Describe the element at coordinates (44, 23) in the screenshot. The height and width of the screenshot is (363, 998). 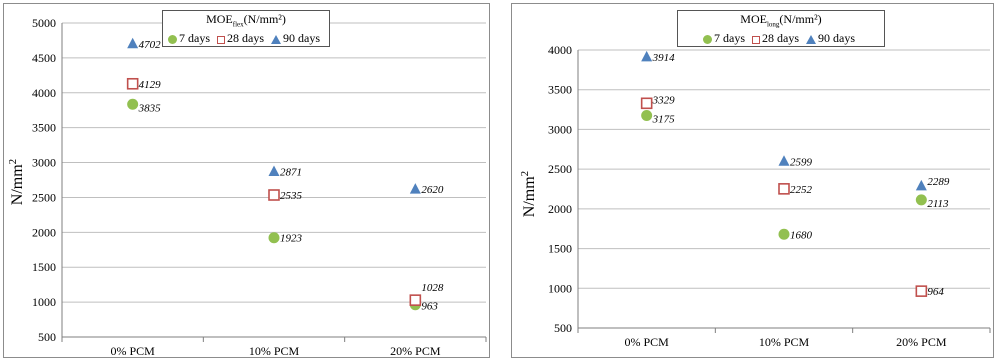
I see `y-tick-label: 5000` at that location.